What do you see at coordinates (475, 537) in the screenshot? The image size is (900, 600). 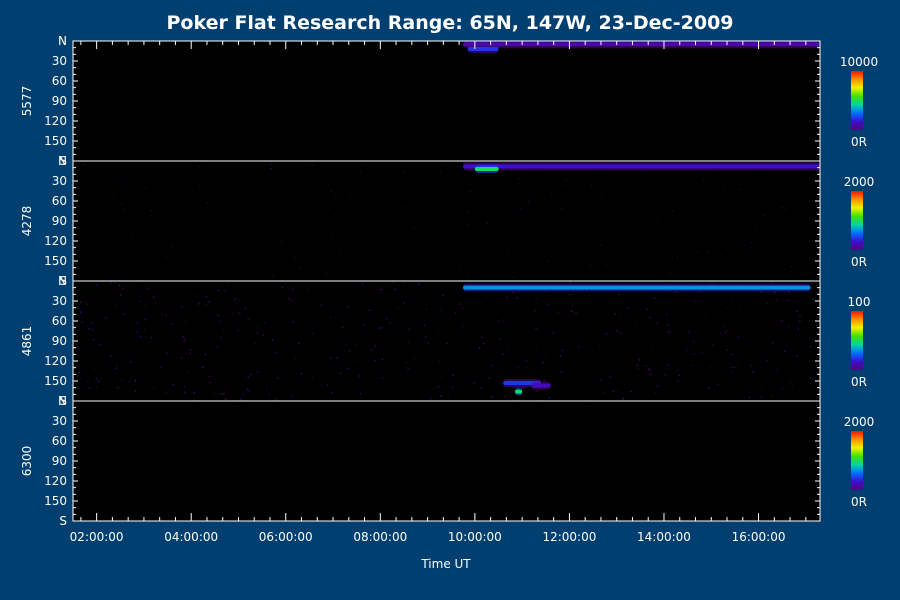 I see `x-tick-label: 10:00:00` at bounding box center [475, 537].